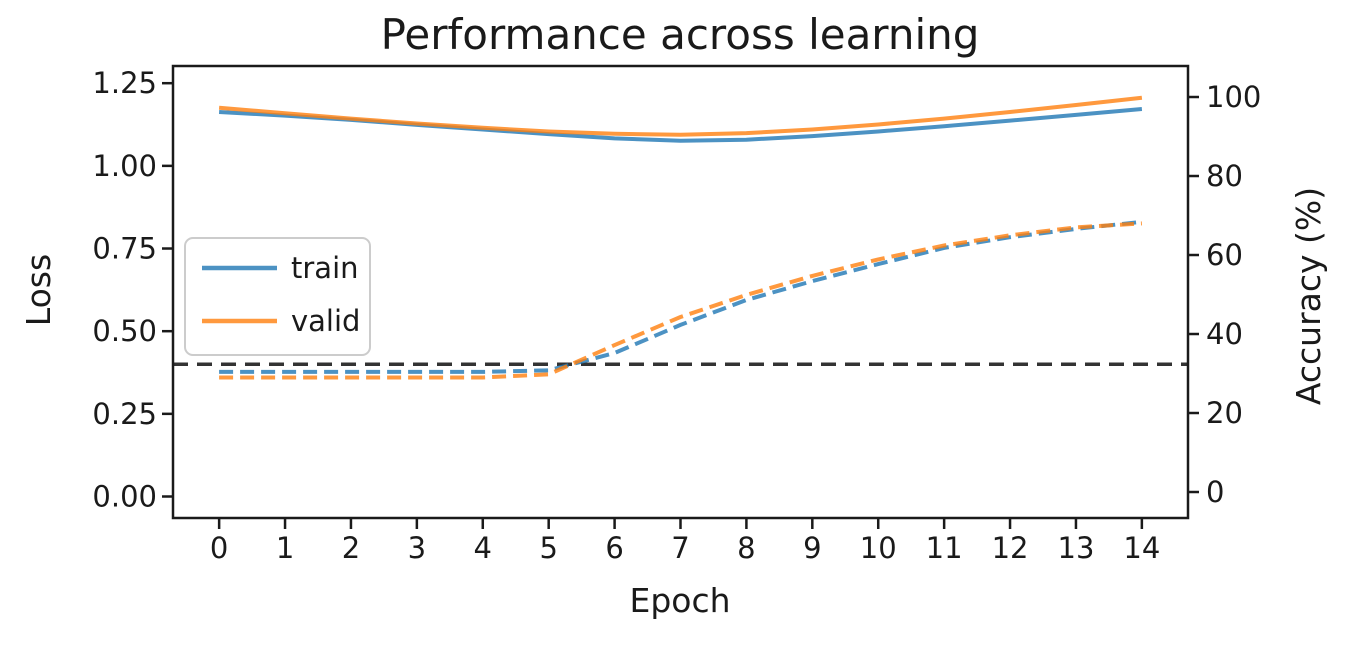 This screenshot has width=1349, height=650. What do you see at coordinates (124, 83) in the screenshot?
I see `left-axis-tick-label: 1.25` at bounding box center [124, 83].